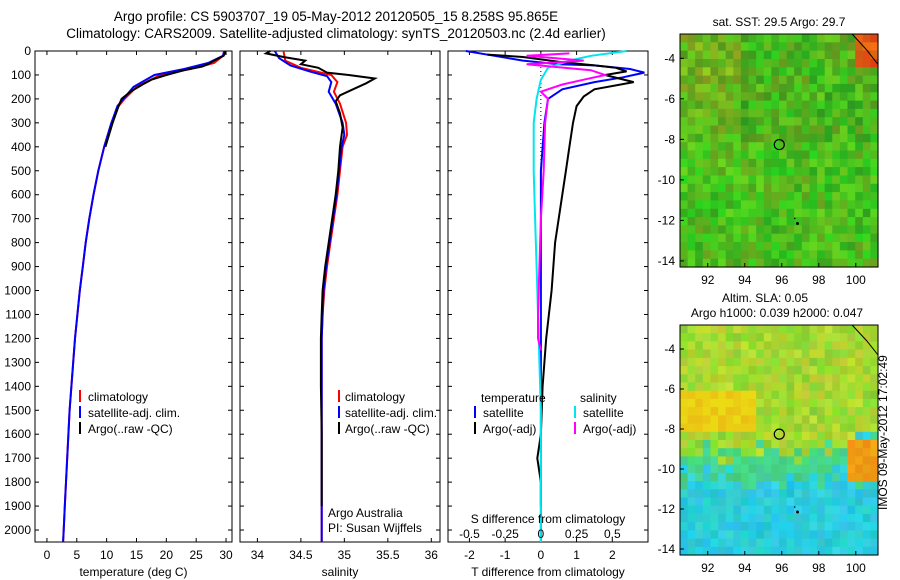  I want to click on imos-timestamp: IMOS 09-May-2012 17:02:49, so click(883, 432).